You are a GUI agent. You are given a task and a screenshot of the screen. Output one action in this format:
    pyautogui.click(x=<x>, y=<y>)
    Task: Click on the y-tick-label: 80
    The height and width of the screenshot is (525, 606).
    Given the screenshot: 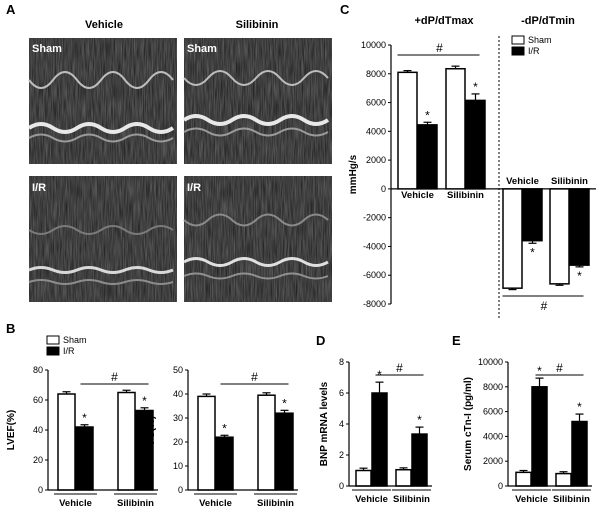 What is the action you would take?
    pyautogui.click(x=38, y=370)
    